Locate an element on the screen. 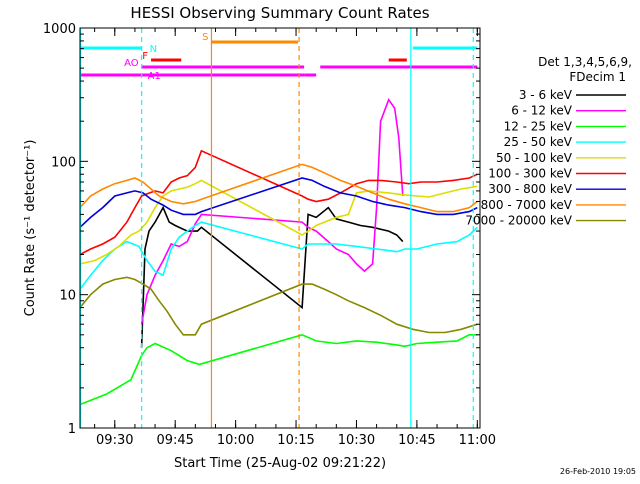  y-axis-label: Count Rate (s⁻¹ detector⁻¹) is located at coordinates (30, 228).